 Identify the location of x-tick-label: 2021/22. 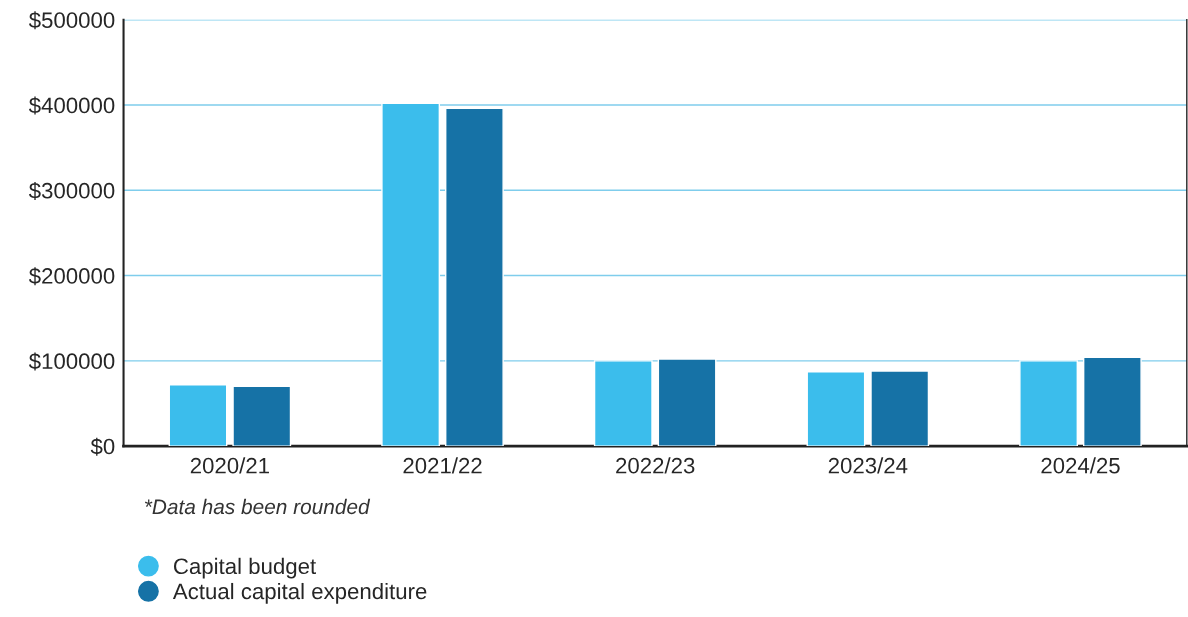
(442, 465).